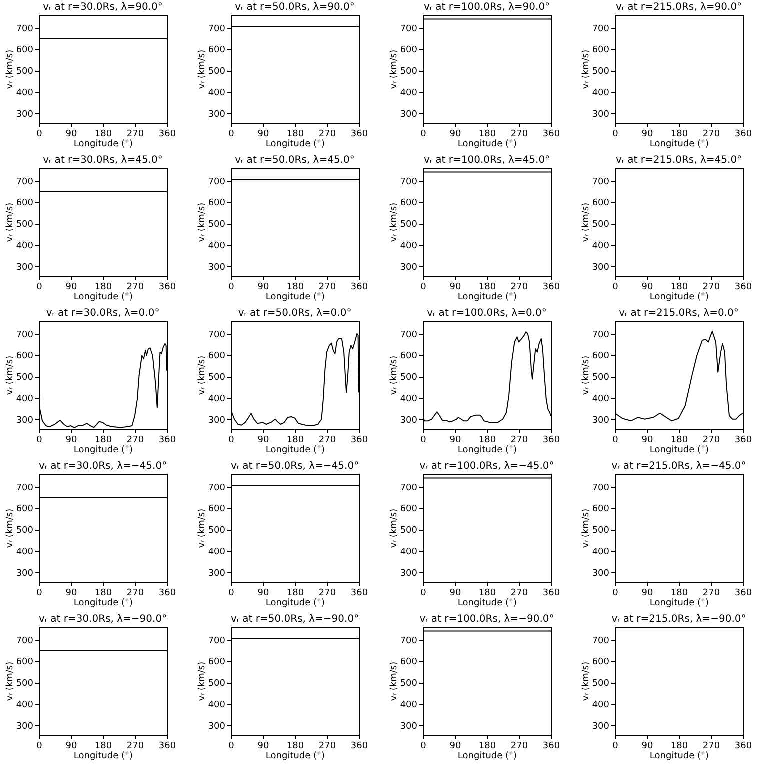 The height and width of the screenshot is (768, 768). Describe the element at coordinates (679, 619) in the screenshot. I see `chart-title: vᵣ at r=215.0Rs, λ=−90.0°` at that location.